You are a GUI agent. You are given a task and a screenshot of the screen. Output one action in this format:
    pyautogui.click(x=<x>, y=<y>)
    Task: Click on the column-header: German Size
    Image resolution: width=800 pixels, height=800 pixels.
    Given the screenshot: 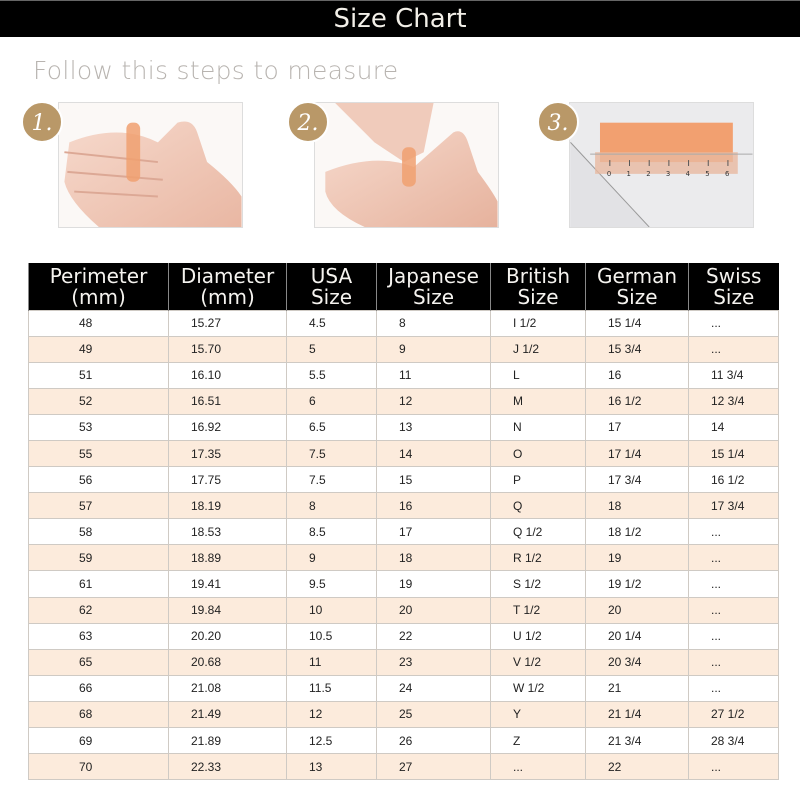 What is the action you would take?
    pyautogui.click(x=637, y=286)
    